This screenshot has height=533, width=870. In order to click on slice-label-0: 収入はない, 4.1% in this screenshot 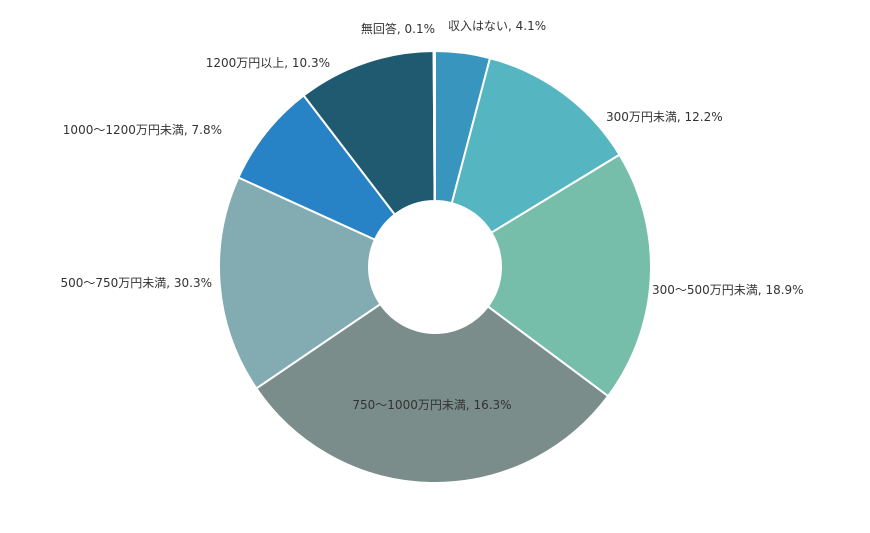, I will do `click(497, 26)`.